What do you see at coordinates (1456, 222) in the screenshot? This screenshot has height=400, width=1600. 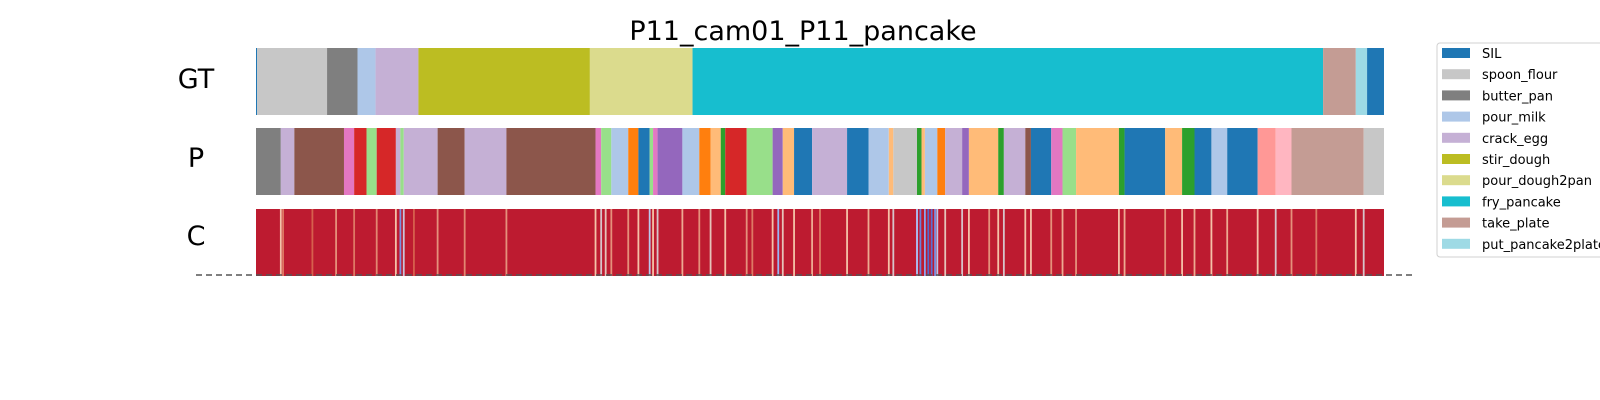 I see `legend-swatch-take_plate` at bounding box center [1456, 222].